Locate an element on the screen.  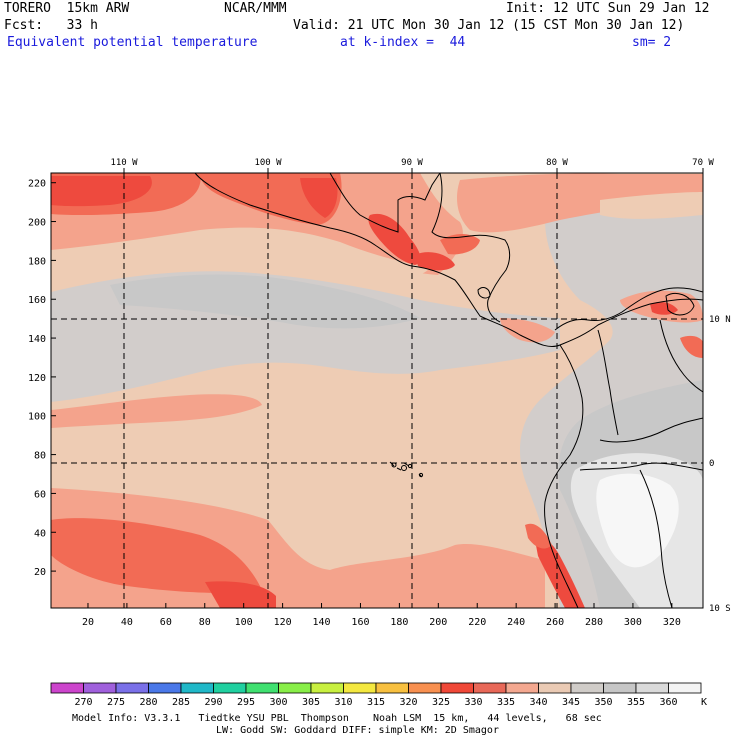
colorbar-label: 325 is located at coordinates (441, 702).